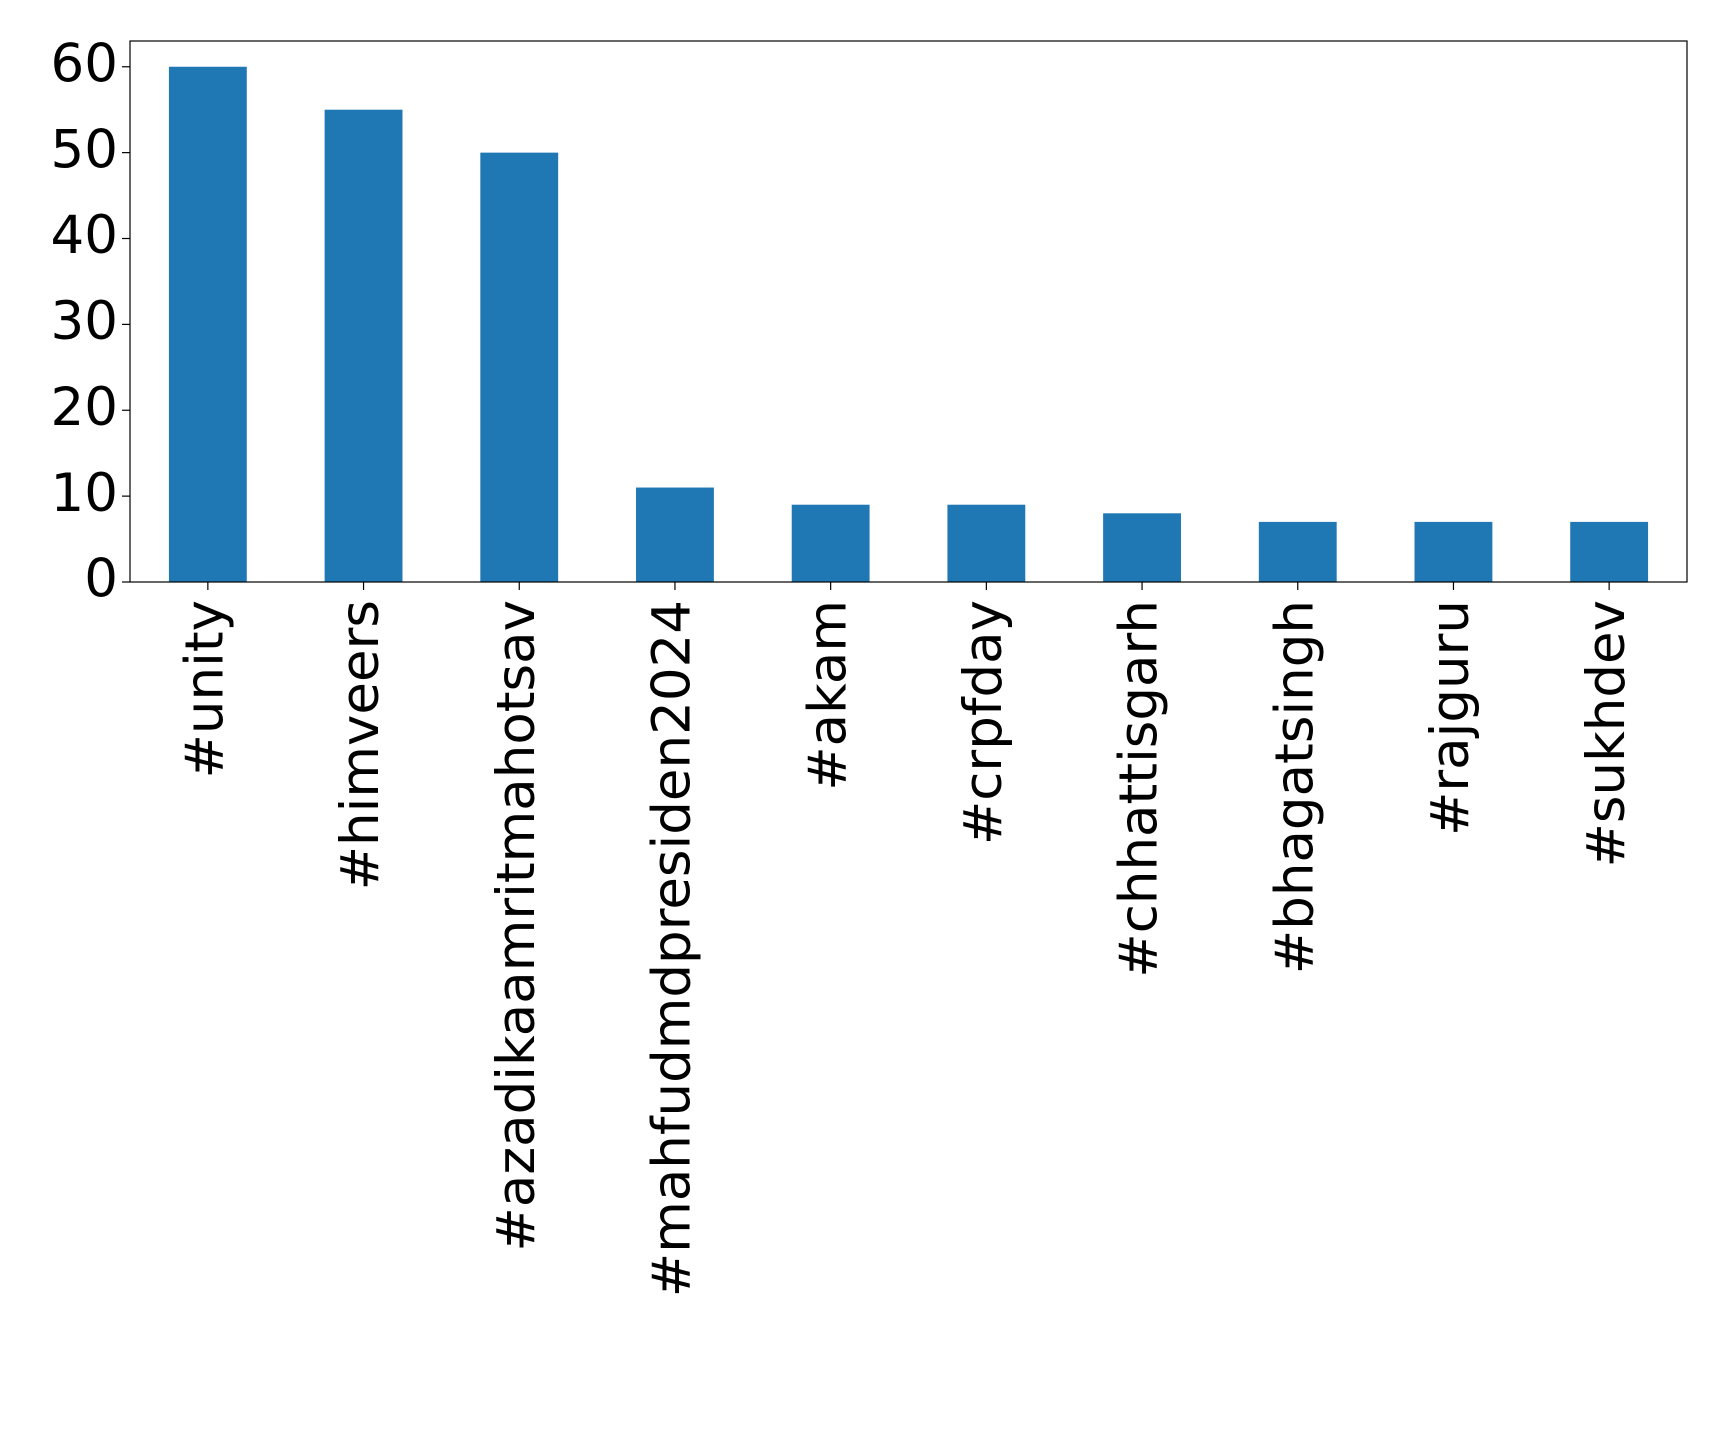  What do you see at coordinates (204, 689) in the screenshot?
I see `x-tick-label: #unity` at bounding box center [204, 689].